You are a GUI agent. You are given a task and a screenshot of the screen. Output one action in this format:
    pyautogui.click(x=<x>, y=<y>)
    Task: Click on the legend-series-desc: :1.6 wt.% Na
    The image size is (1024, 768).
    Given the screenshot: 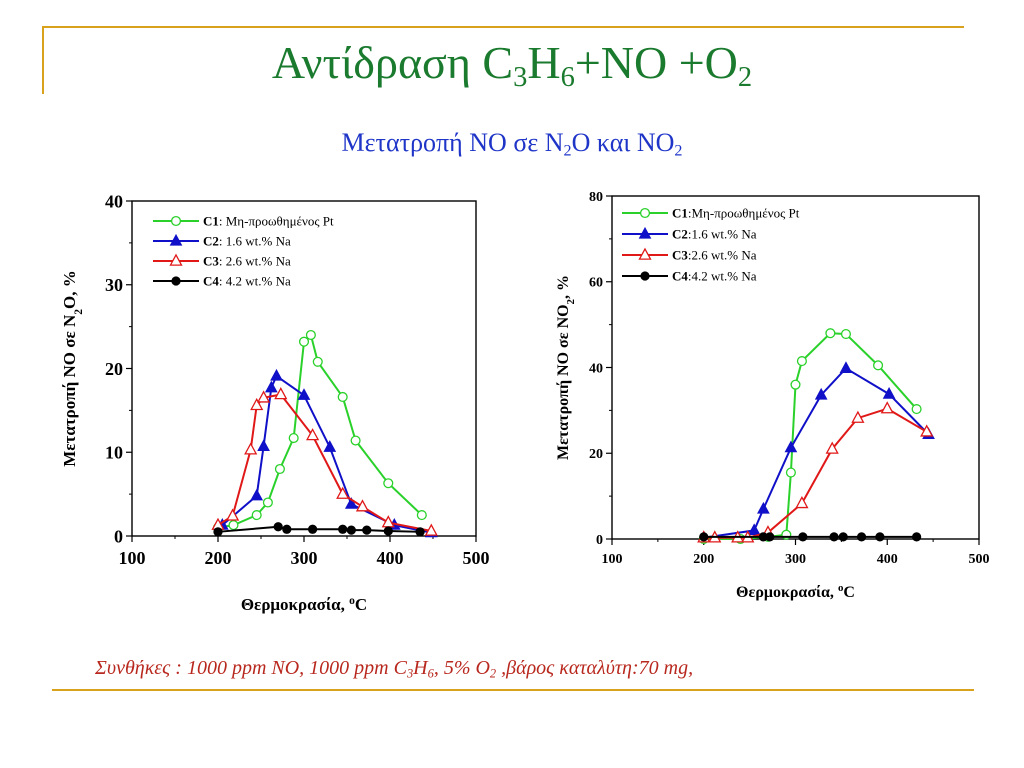 What is the action you would take?
    pyautogui.click(x=722, y=234)
    